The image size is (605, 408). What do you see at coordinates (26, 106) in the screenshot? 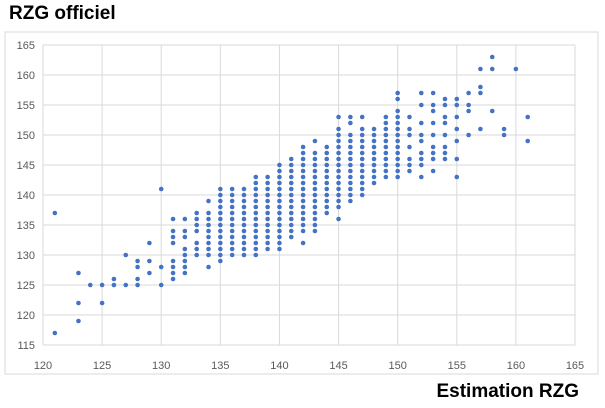
I see `y-tick-label: 155` at bounding box center [26, 106].